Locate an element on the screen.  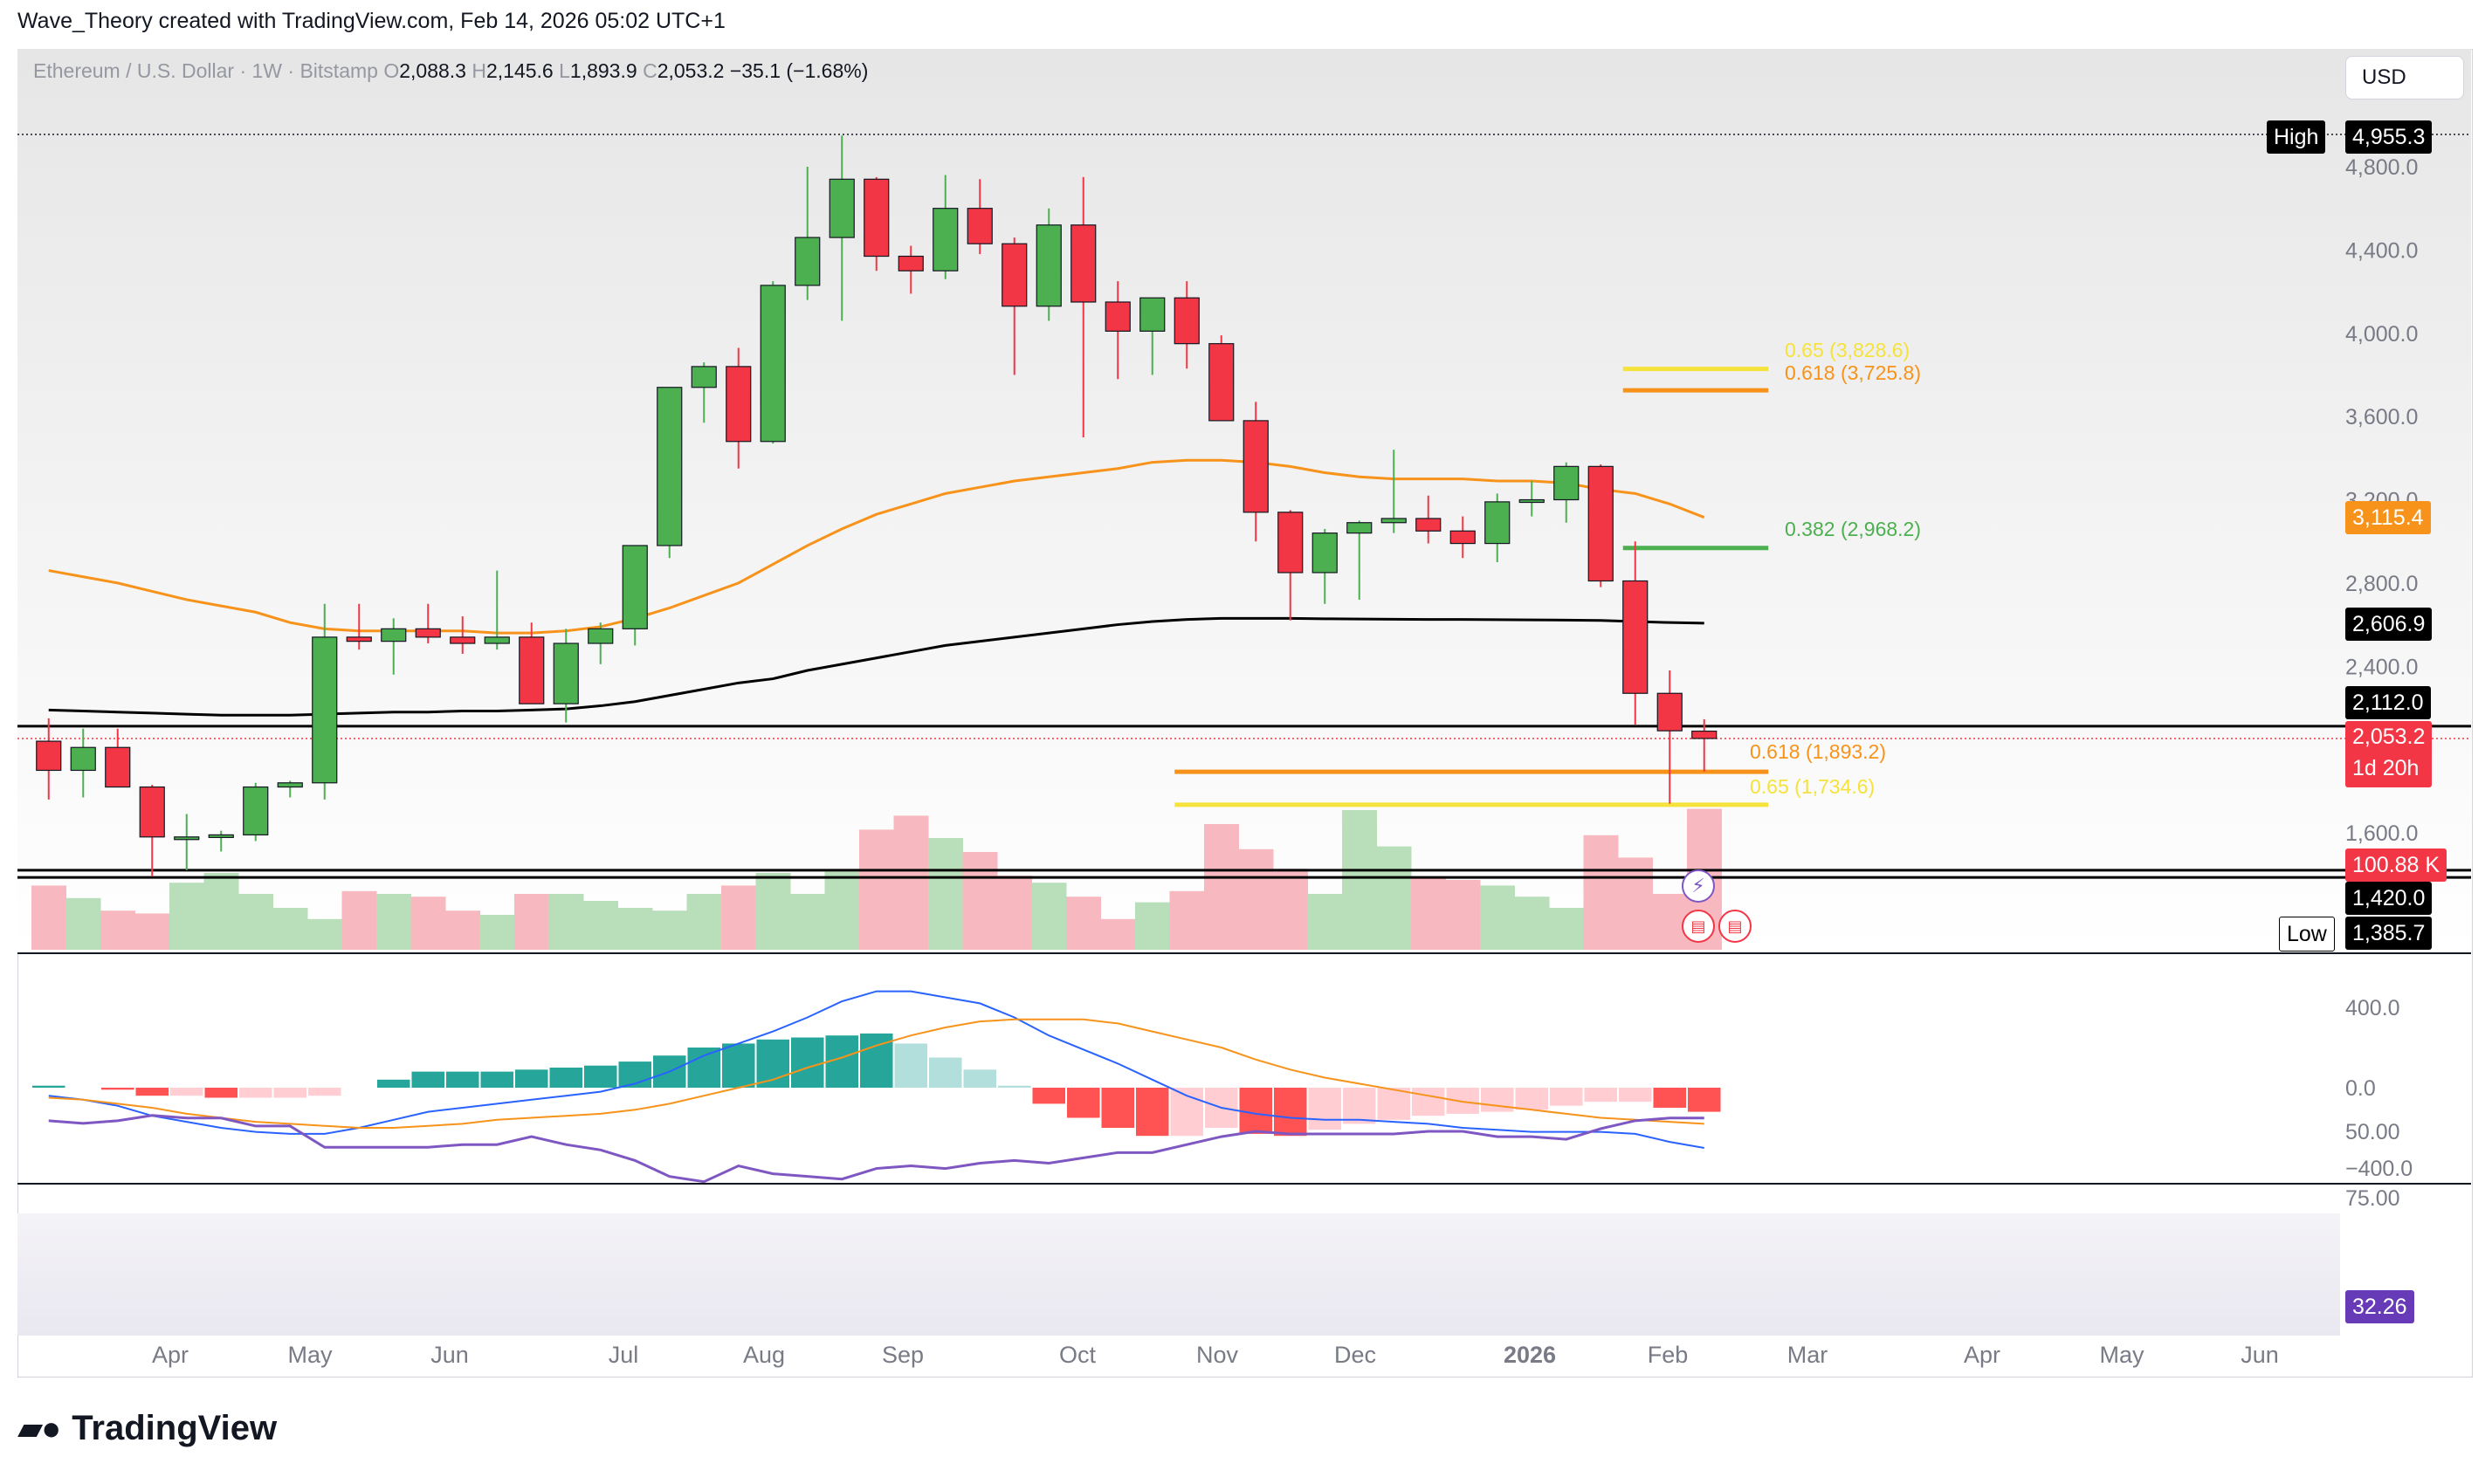
time-axis-label: Apr is located at coordinates (171, 1355).